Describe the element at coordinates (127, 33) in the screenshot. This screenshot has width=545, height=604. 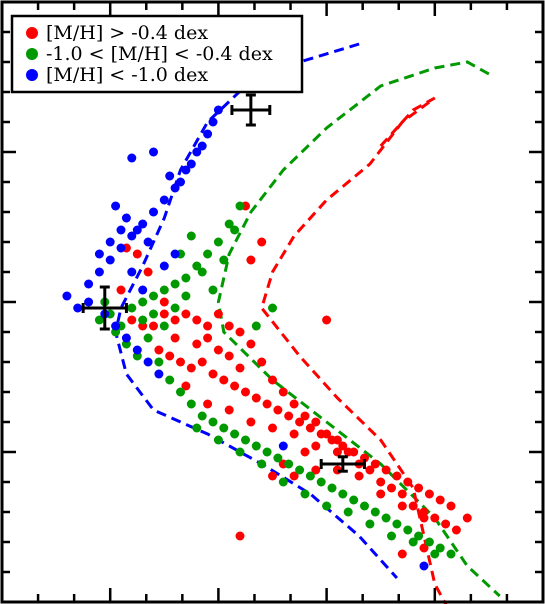
I see `legend-label-metal-rich: [M/H] > -0.4 dex` at that location.